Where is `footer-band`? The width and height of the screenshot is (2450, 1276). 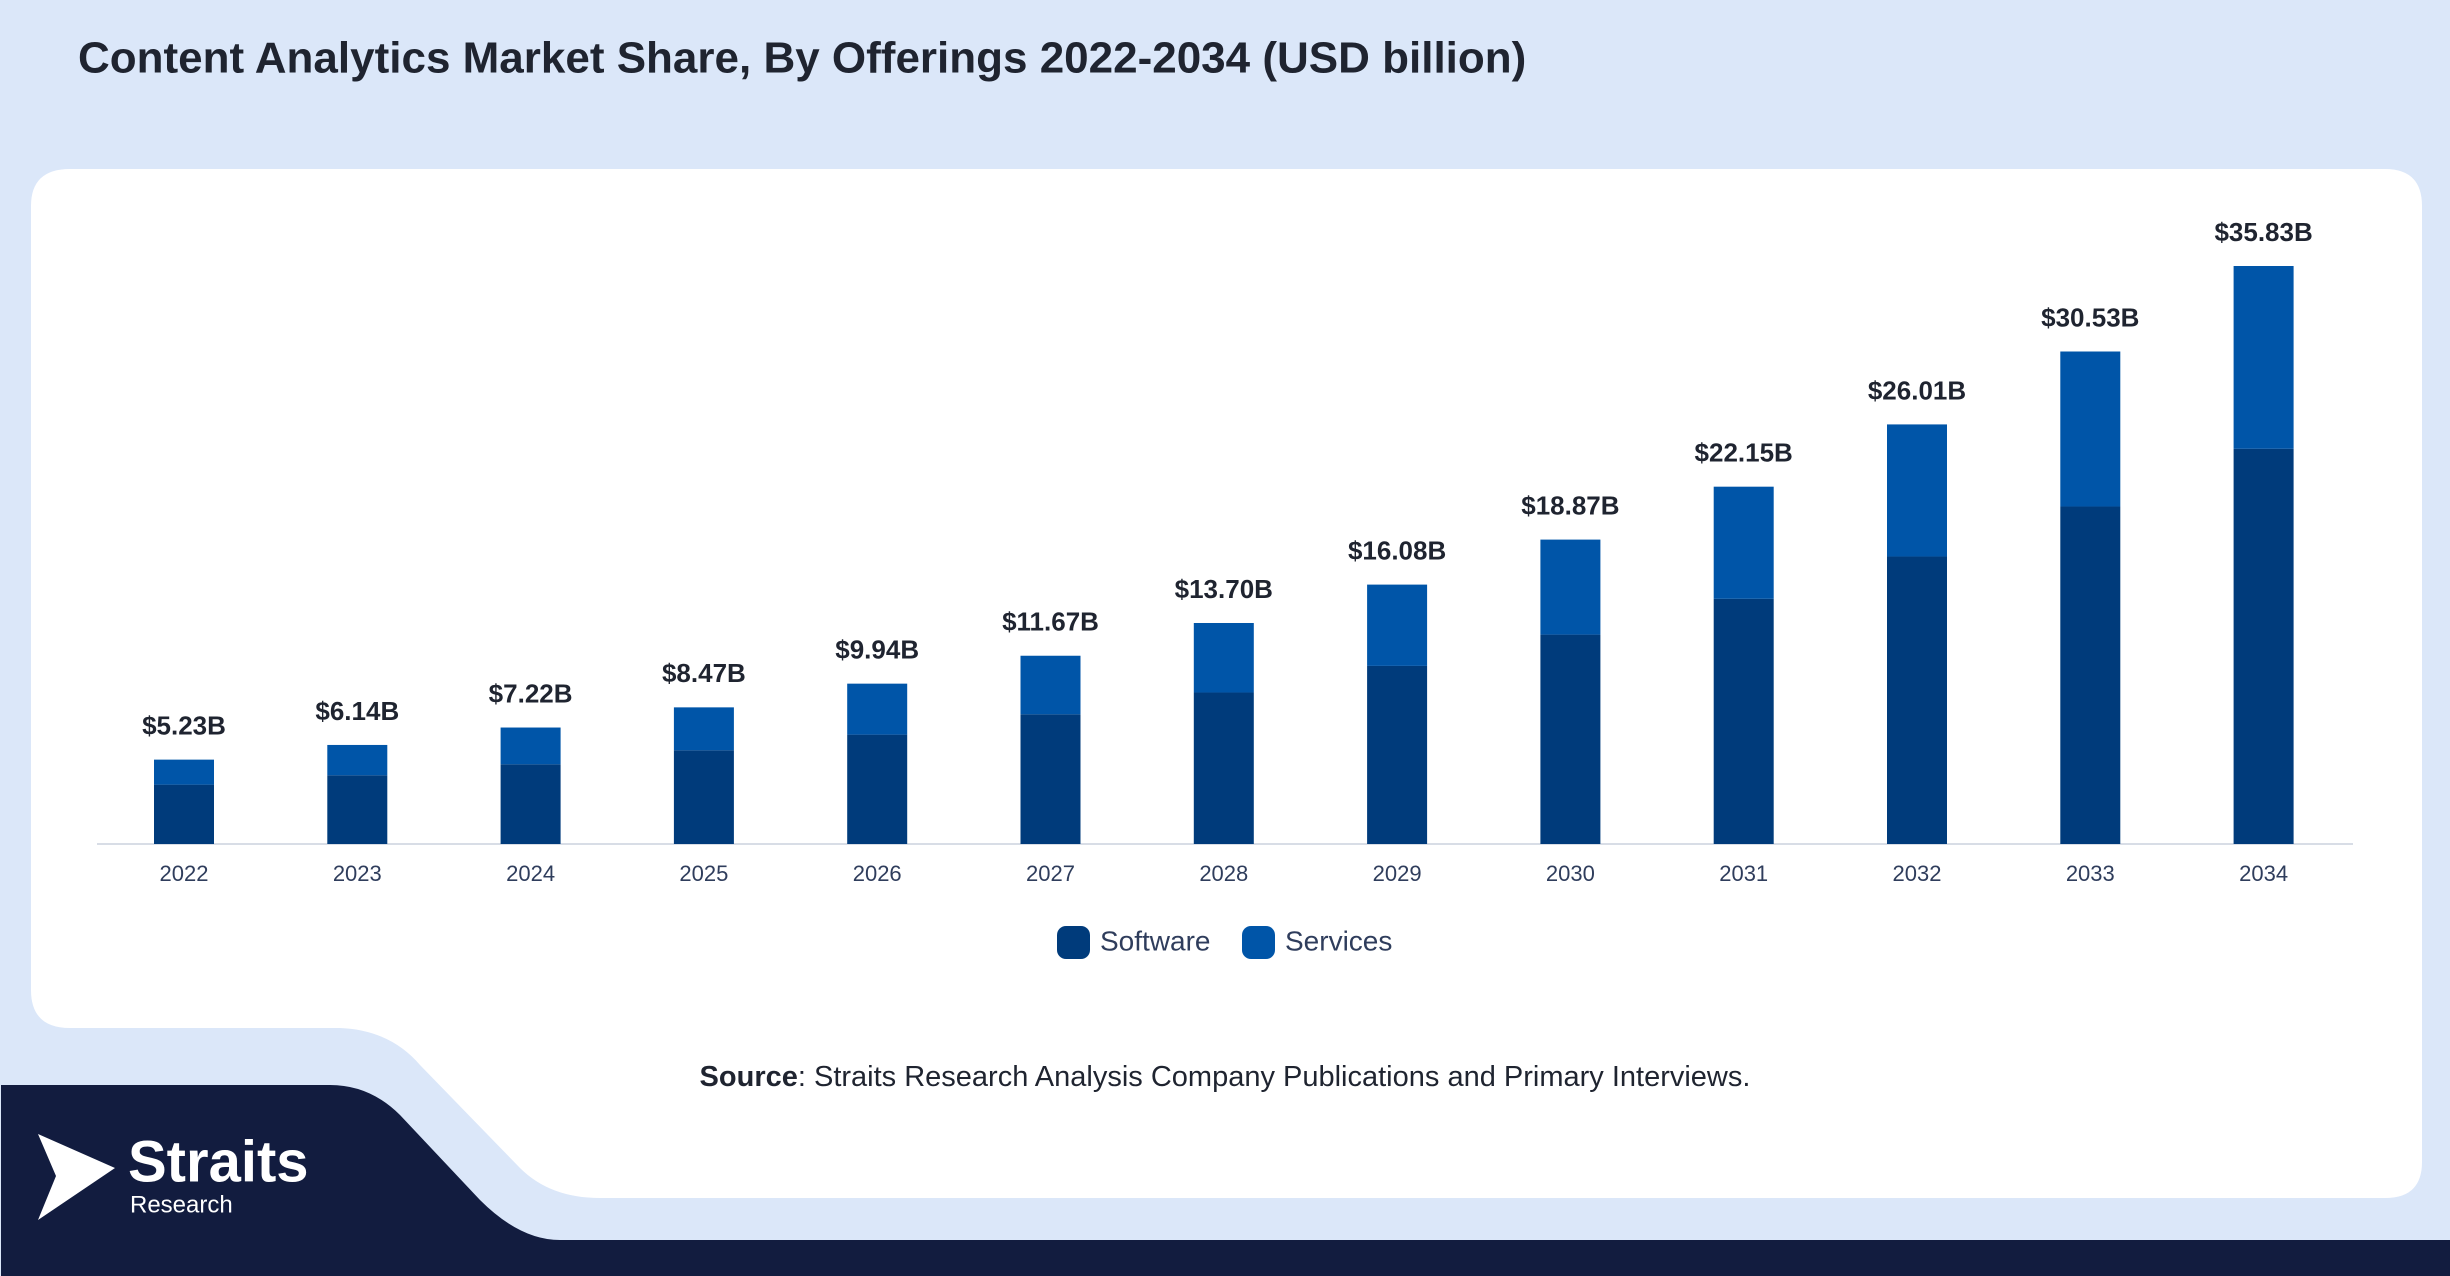 footer-band is located at coordinates (1225, 1180).